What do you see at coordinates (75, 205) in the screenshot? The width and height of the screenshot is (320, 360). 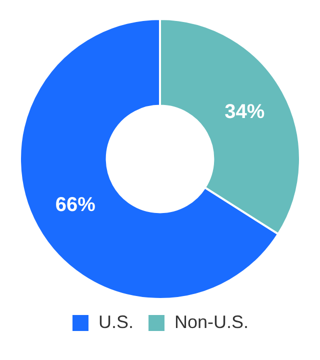 I see `data-label: 66%` at bounding box center [75, 205].